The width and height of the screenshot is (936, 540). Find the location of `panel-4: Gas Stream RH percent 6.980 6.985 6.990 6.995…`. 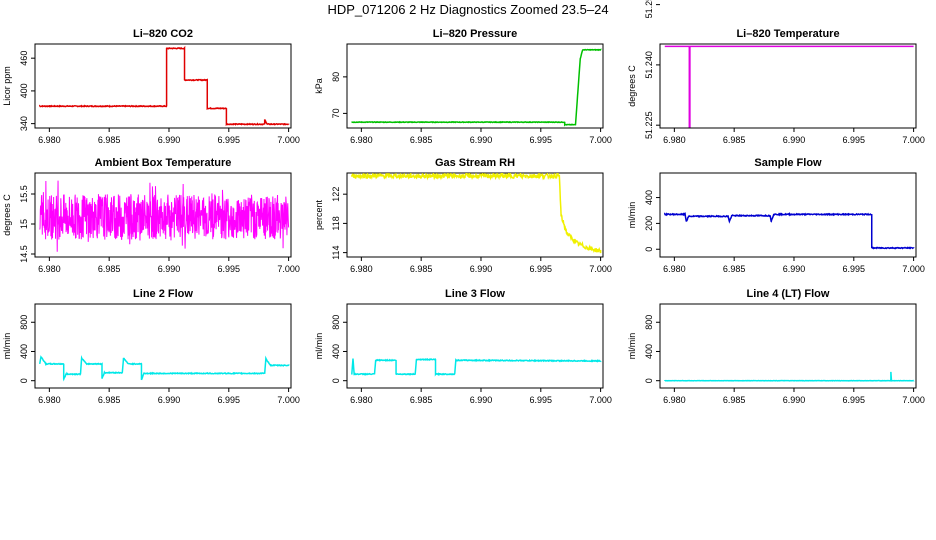

panel-4: Gas Stream RH percent 6.980 6.985 6.990 6.995… is located at coordinates (463, 215).